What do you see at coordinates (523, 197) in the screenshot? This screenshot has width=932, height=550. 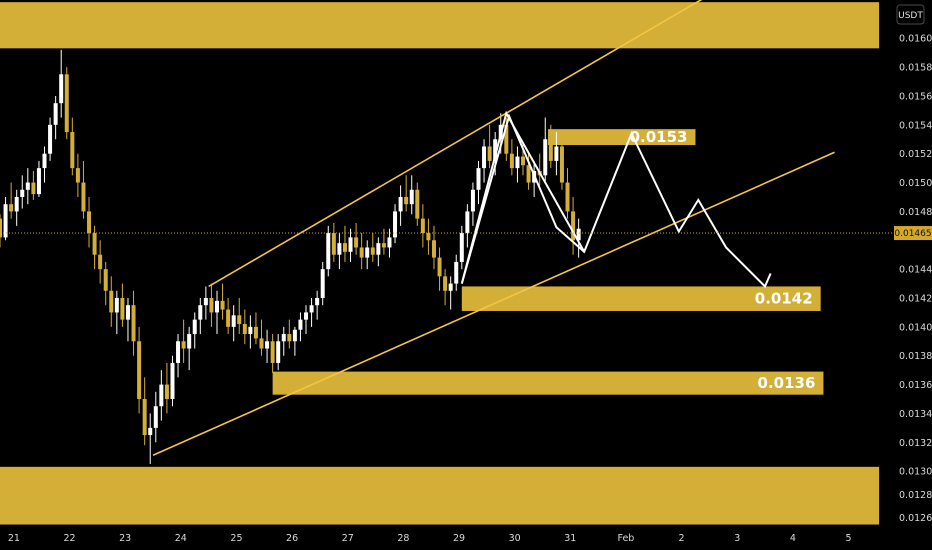 I see `pattern-path` at bounding box center [523, 197].